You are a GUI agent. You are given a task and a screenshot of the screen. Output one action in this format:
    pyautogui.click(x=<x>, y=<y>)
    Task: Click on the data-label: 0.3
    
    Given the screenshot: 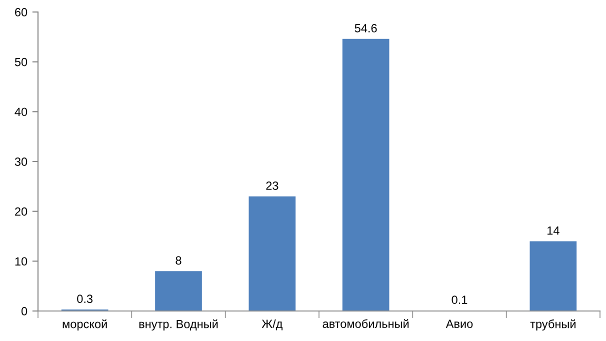 What is the action you would take?
    pyautogui.click(x=85, y=299)
    